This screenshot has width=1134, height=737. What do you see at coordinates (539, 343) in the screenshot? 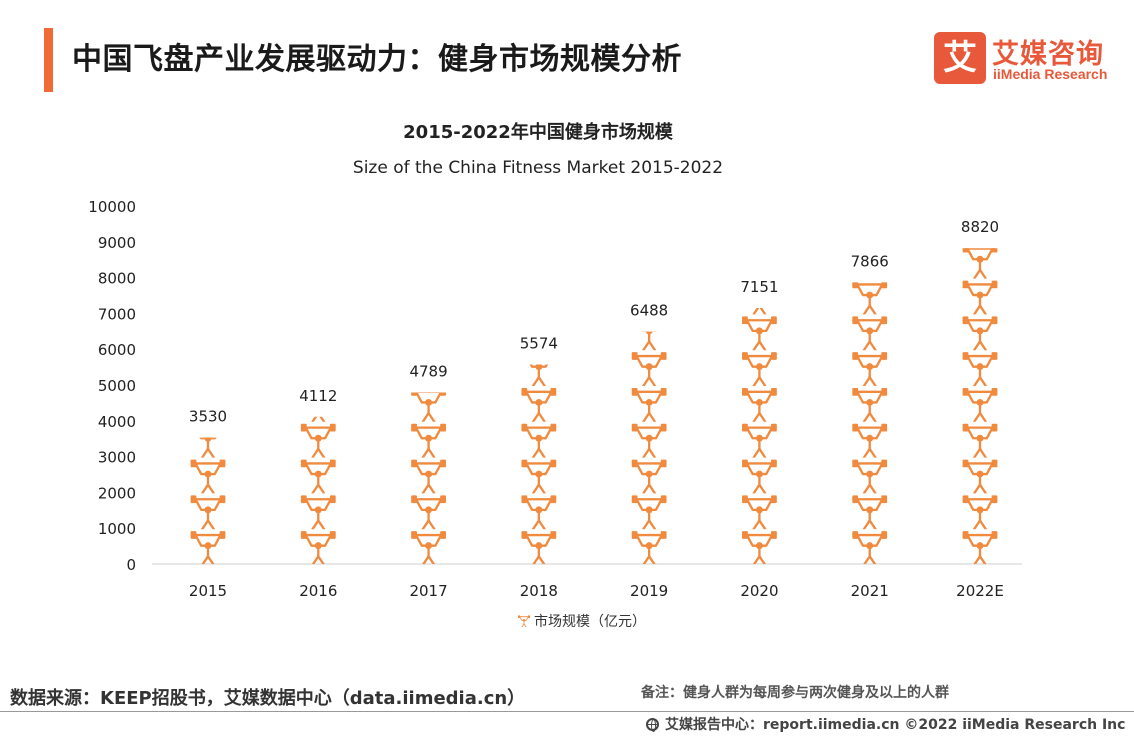
I see `value-label: 5574` at bounding box center [539, 343].